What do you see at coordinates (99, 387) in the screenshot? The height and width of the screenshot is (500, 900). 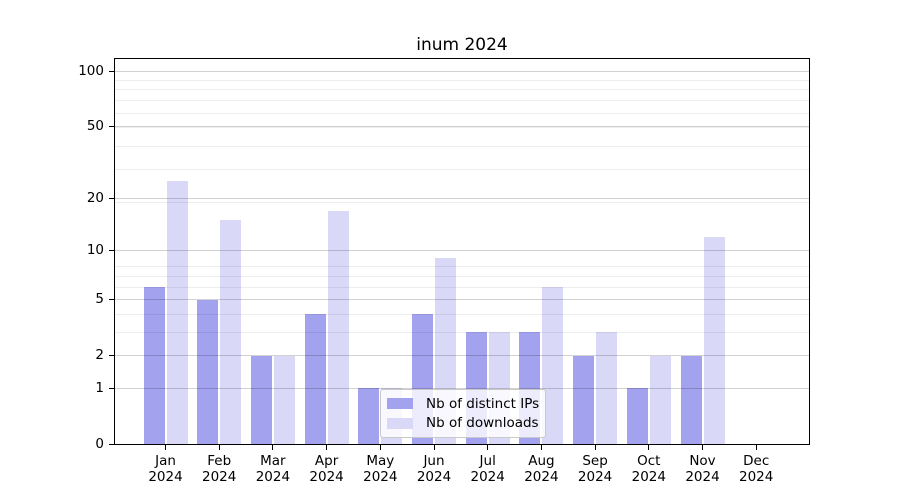 I see `y-axis-tick-label: 1` at bounding box center [99, 387].